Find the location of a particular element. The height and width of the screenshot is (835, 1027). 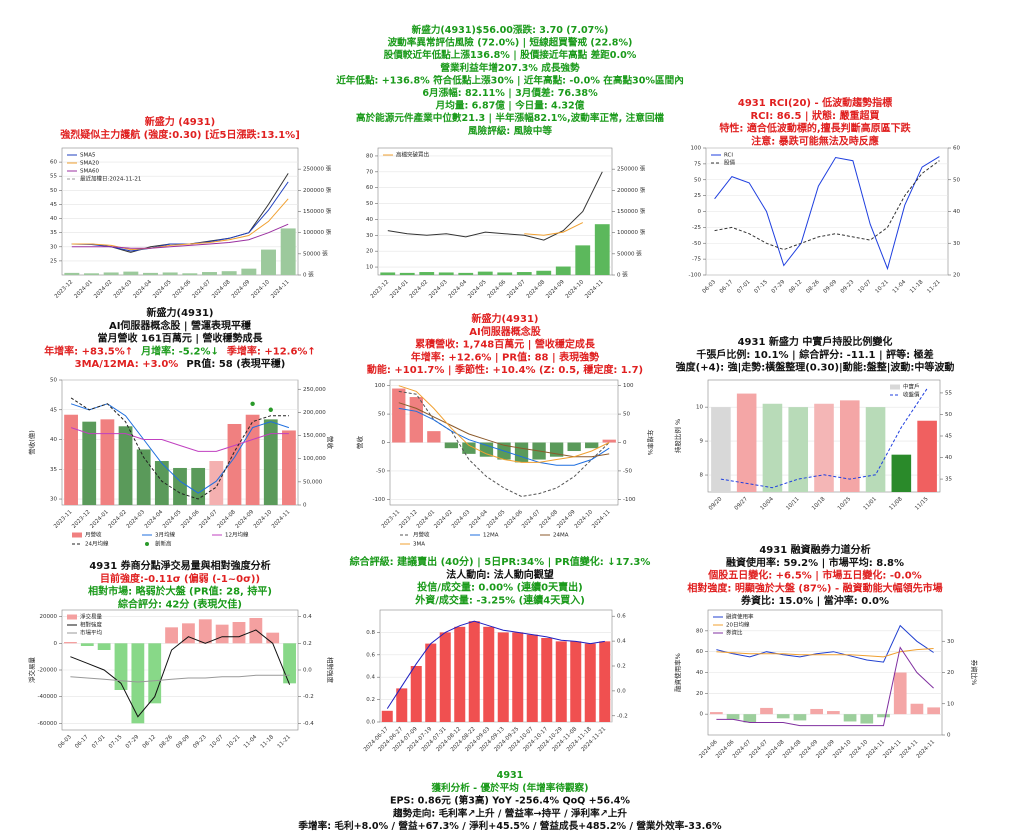

y2-tick-label: 200000 張 is located at coordinates (317, 190).